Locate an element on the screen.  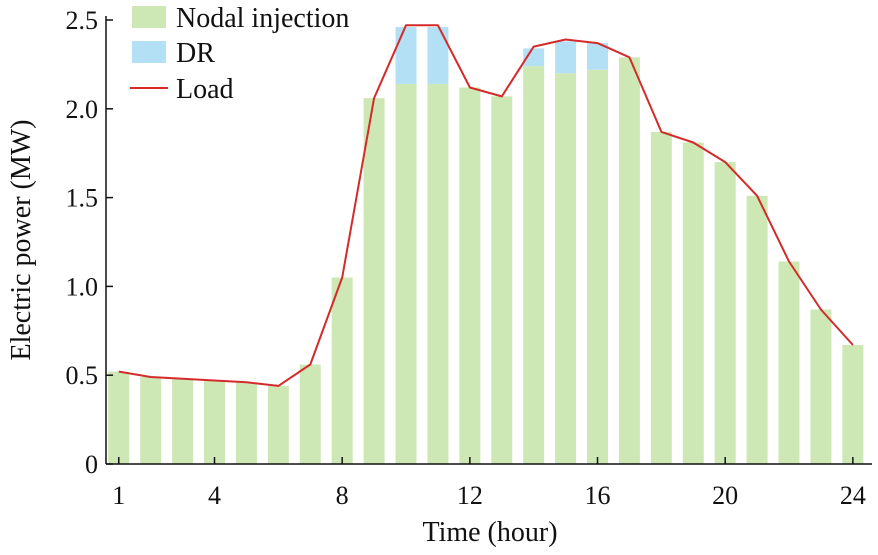
legend: Nodal injection DR Load is located at coordinates (239, 54).